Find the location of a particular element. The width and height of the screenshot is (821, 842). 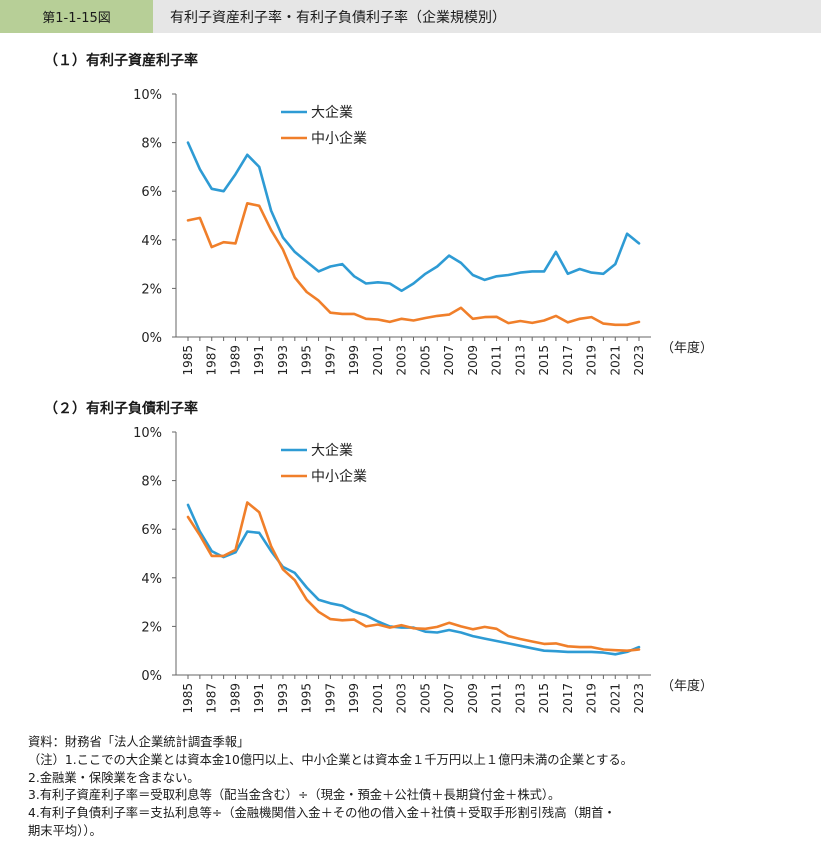

note-source: 資料：財務省「法人企業統計調査季報」 is located at coordinates (139, 742).